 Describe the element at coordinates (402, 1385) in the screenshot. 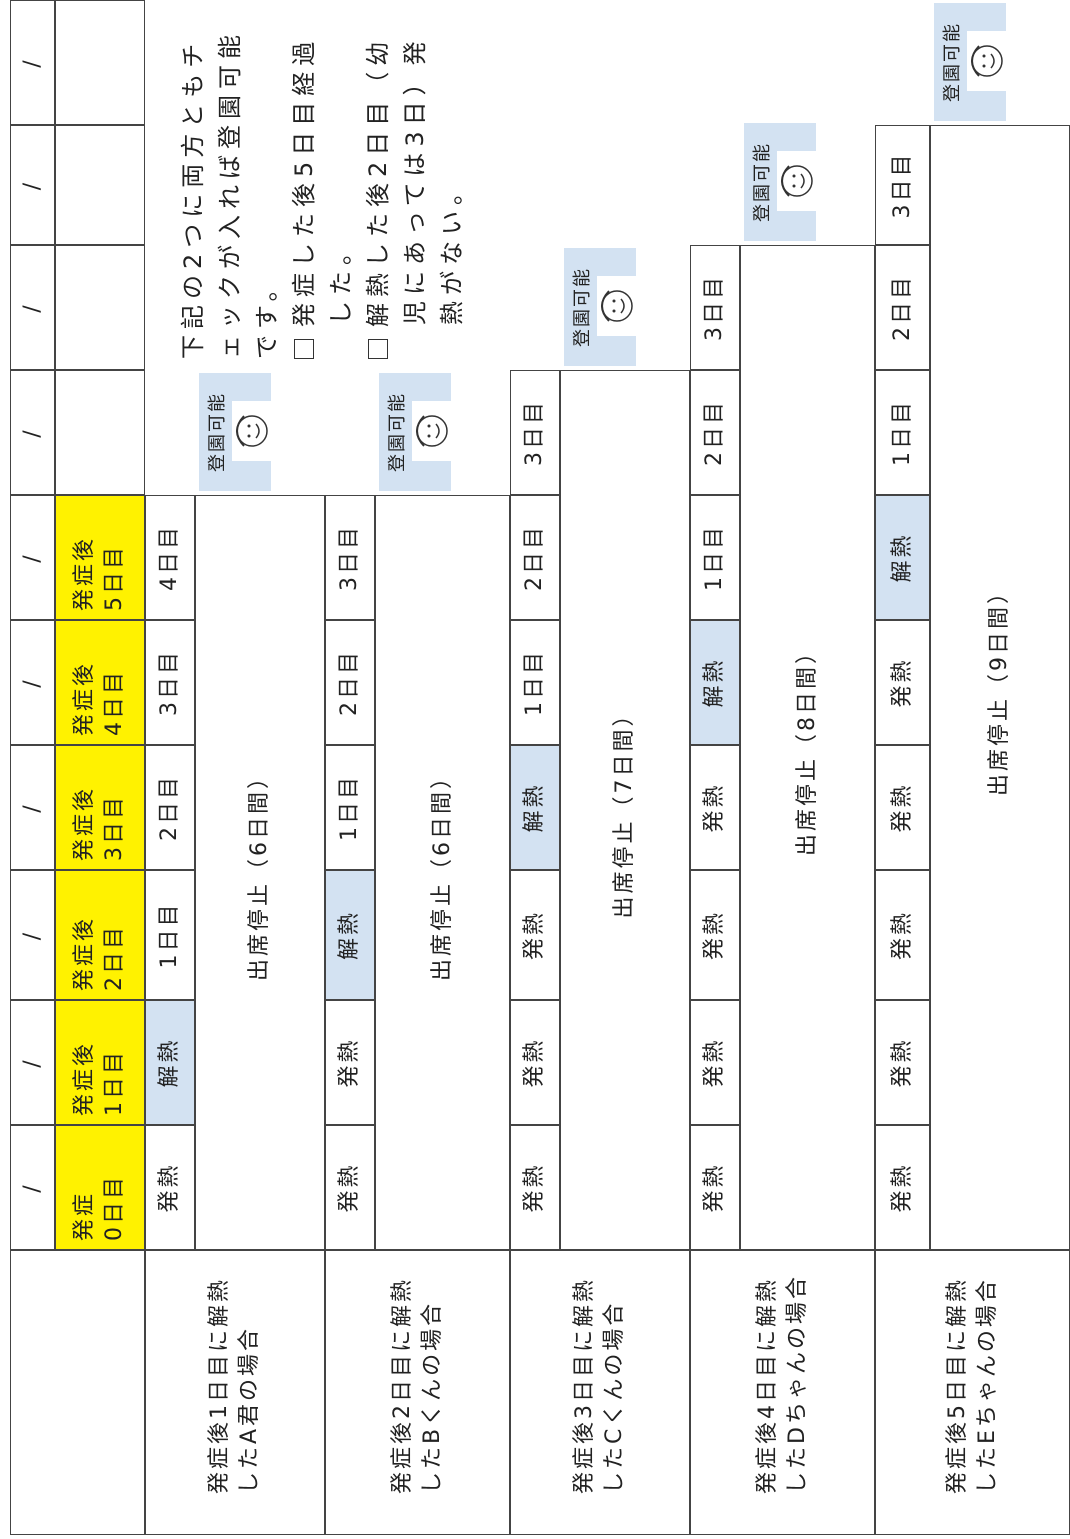

I see `case-label-line: 発症後2日目に解熱` at that location.